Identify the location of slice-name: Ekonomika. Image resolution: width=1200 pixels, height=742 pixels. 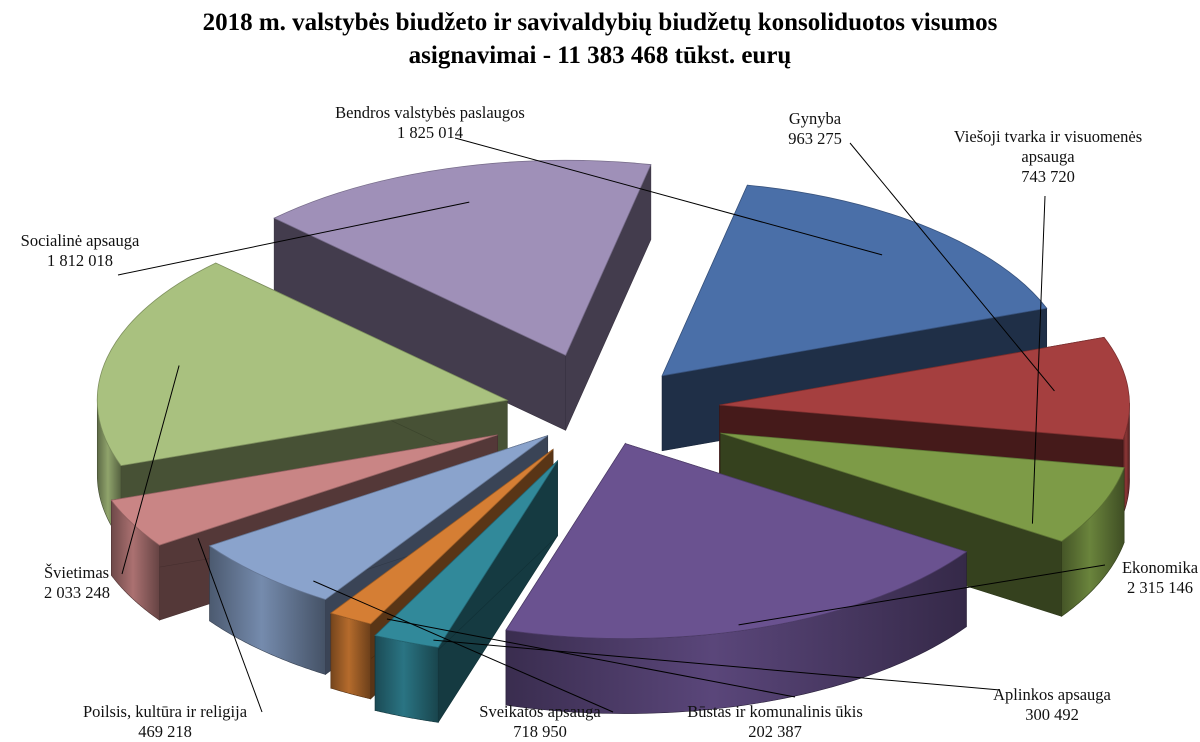
(1160, 567).